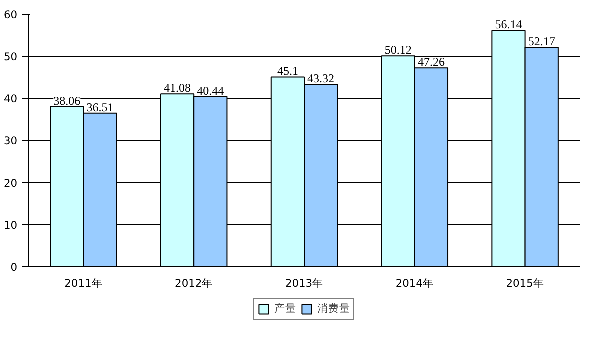 The image size is (594, 338). What do you see at coordinates (11, 141) in the screenshot?
I see `y-tick-label: 30` at bounding box center [11, 141].